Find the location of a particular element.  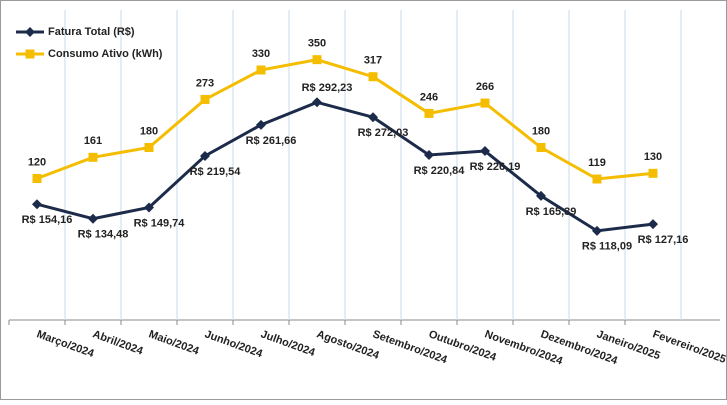

data-label: 161 is located at coordinates (93, 141).